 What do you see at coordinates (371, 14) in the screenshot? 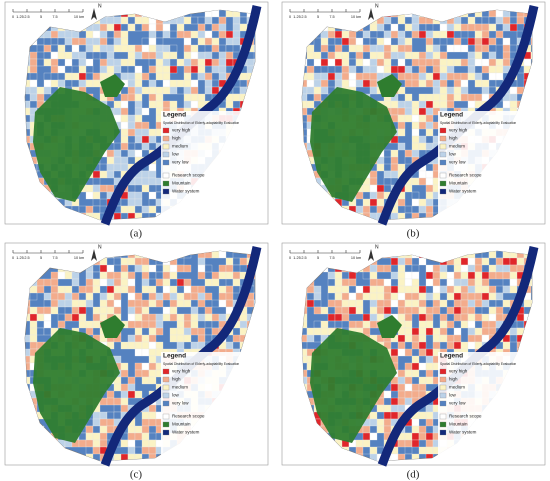
I see `north-arrow` at bounding box center [371, 14].